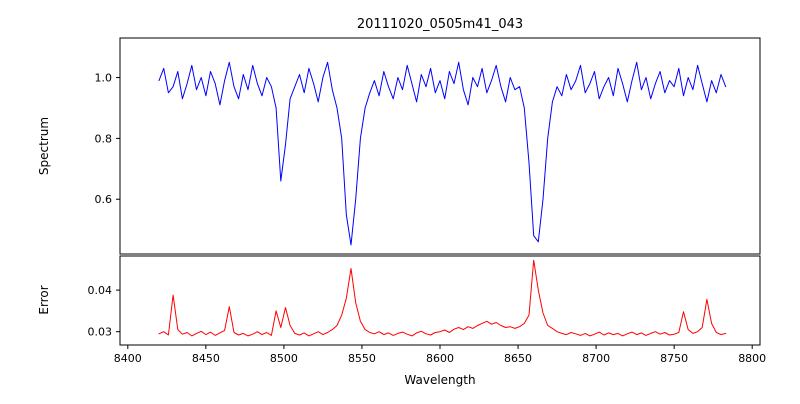 This screenshot has height=404, width=800. Describe the element at coordinates (440, 24) in the screenshot. I see `chart-title: 20111020_0505m41_043` at that location.